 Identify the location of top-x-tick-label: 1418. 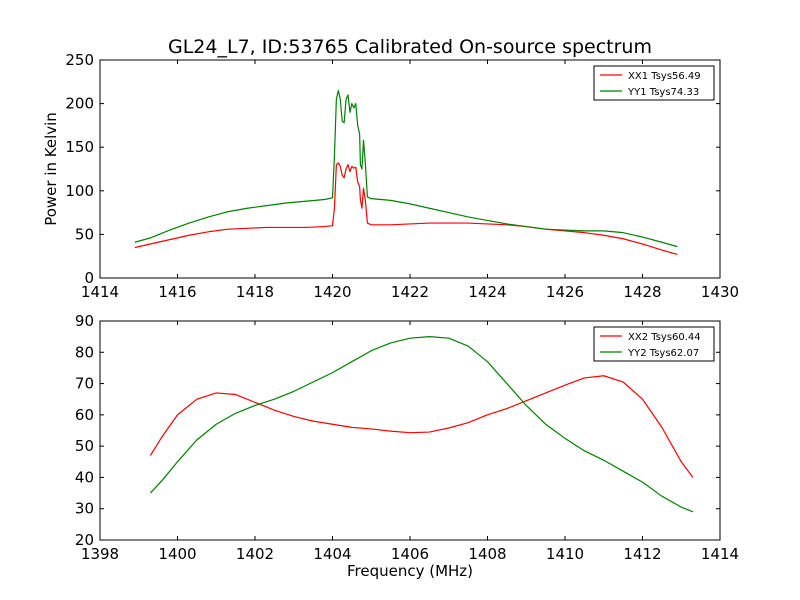
(255, 292).